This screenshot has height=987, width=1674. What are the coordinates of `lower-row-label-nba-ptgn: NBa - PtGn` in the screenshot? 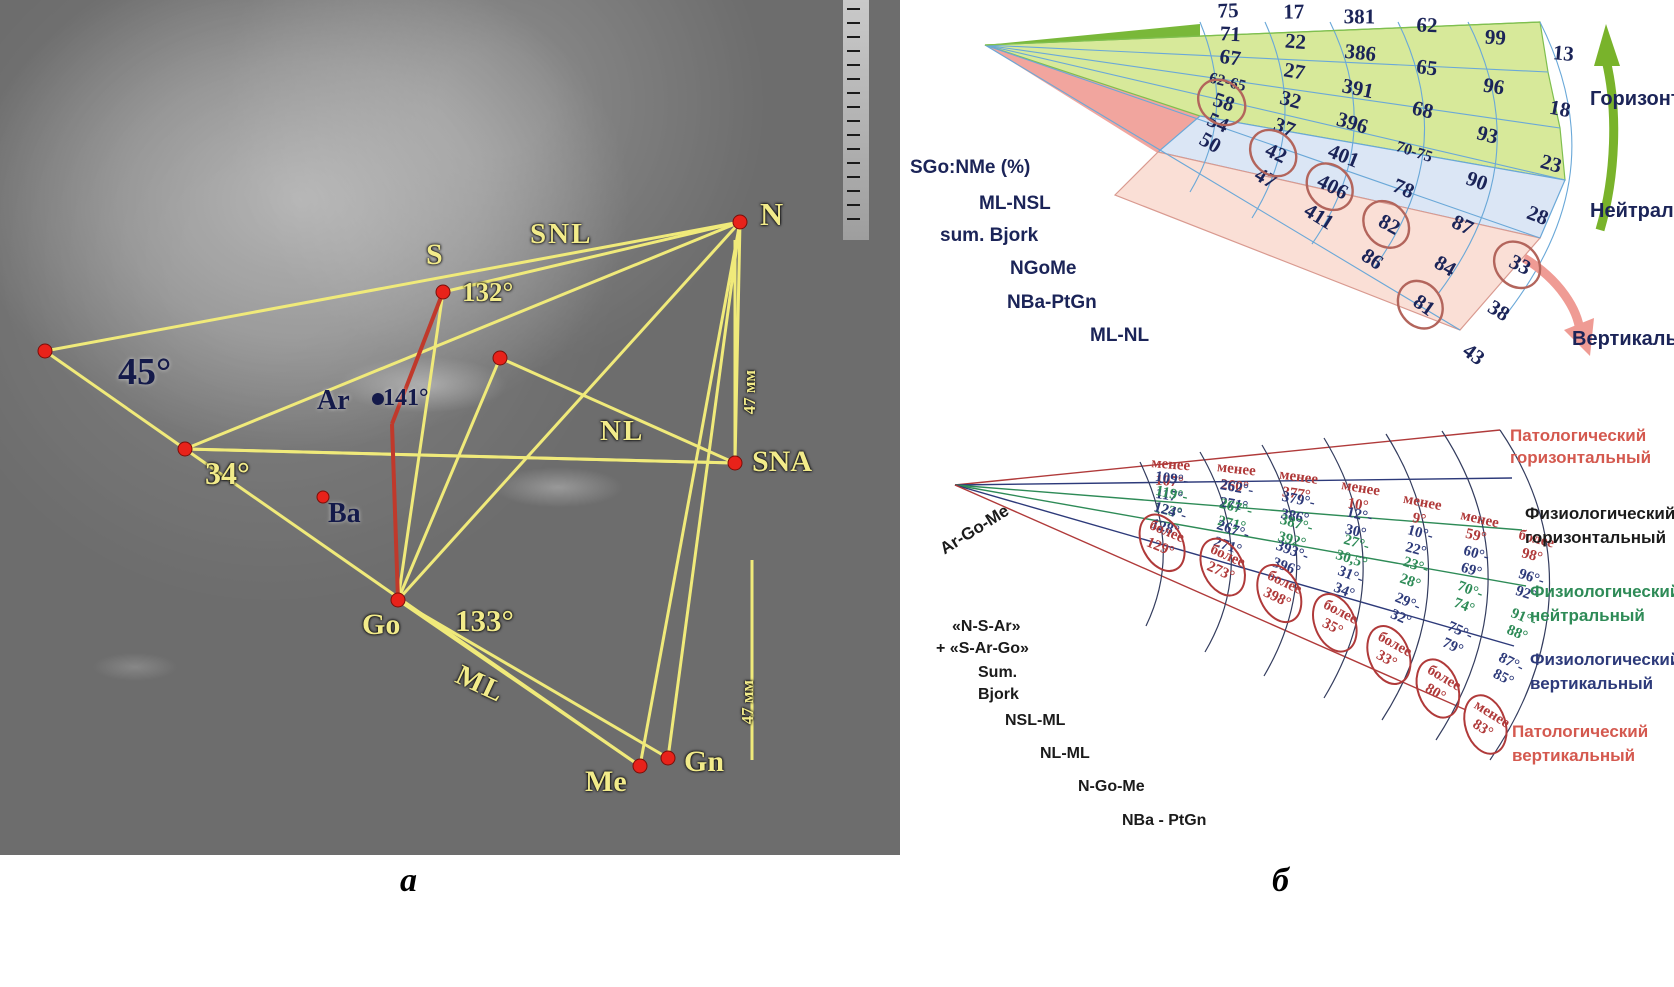 It's located at (1164, 820).